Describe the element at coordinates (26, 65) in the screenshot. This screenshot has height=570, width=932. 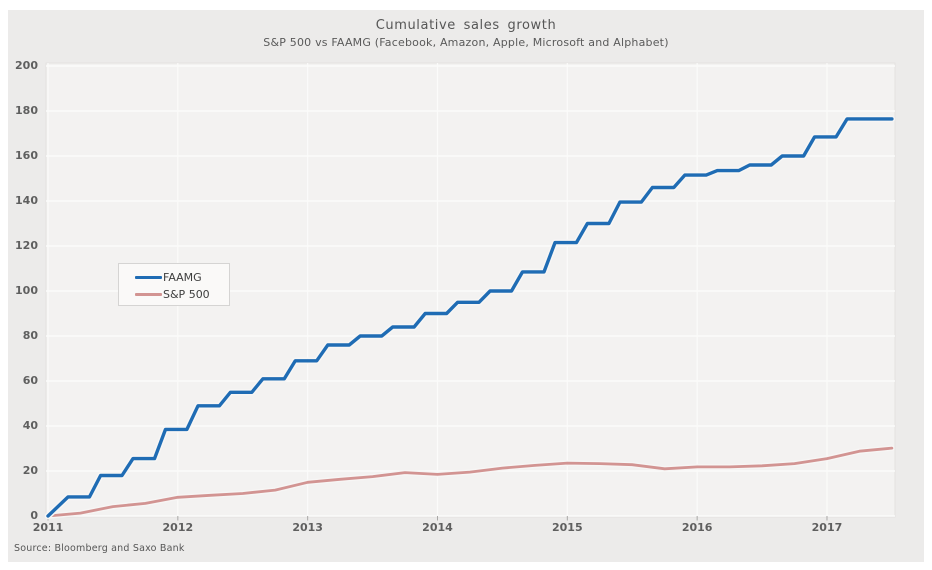
I see `y-tick-label: 200` at that location.